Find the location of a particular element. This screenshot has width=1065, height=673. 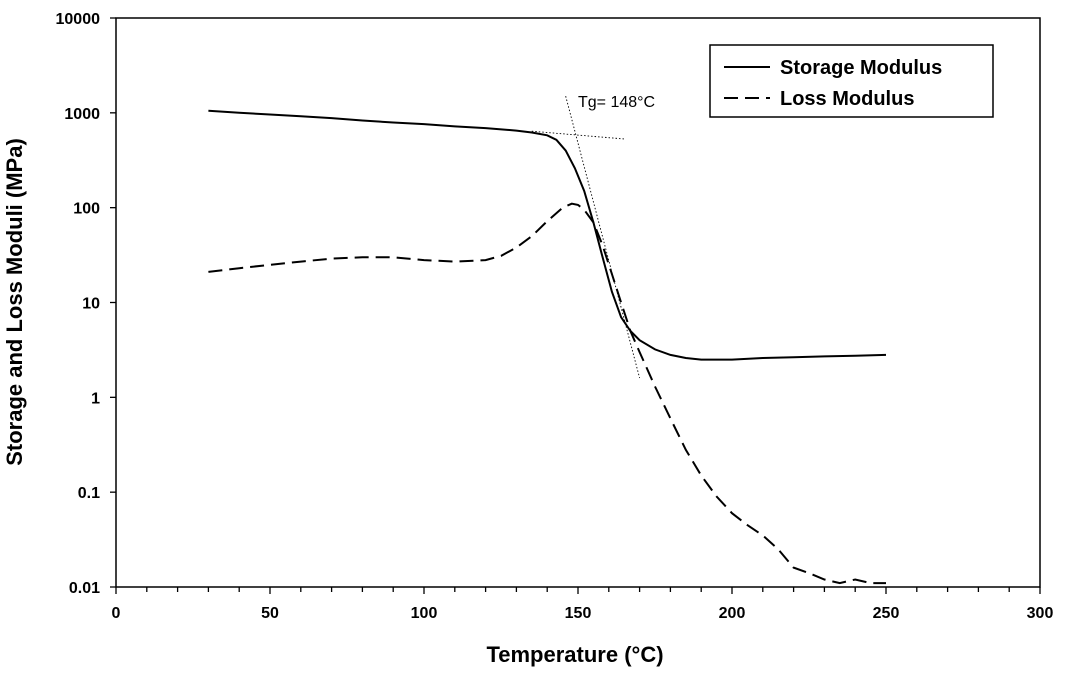

legend-label: Loss Modulus is located at coordinates (847, 99).